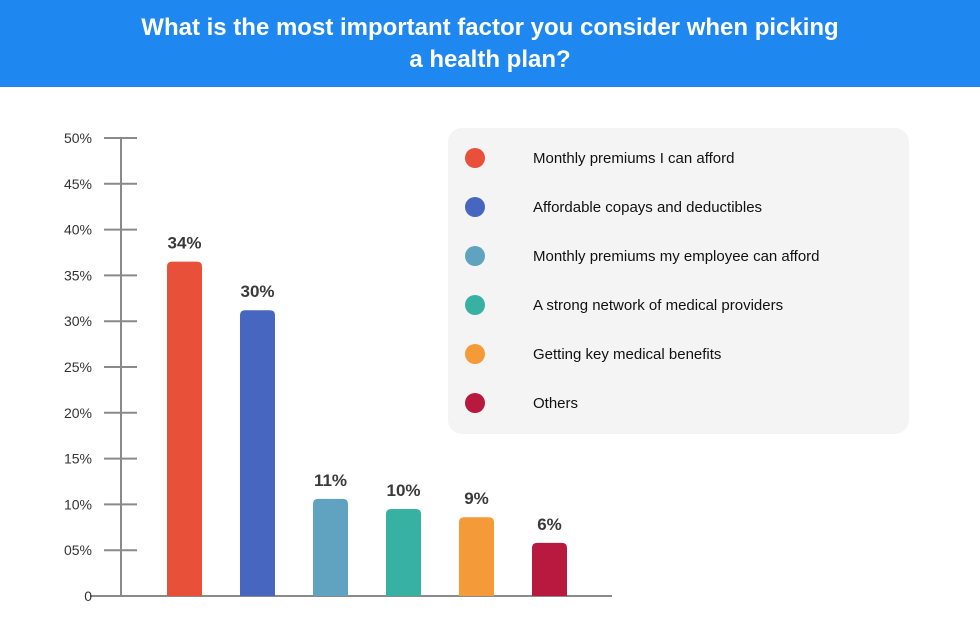 This screenshot has height=637, width=980. What do you see at coordinates (476, 498) in the screenshot?
I see `data-label: 9%` at bounding box center [476, 498].